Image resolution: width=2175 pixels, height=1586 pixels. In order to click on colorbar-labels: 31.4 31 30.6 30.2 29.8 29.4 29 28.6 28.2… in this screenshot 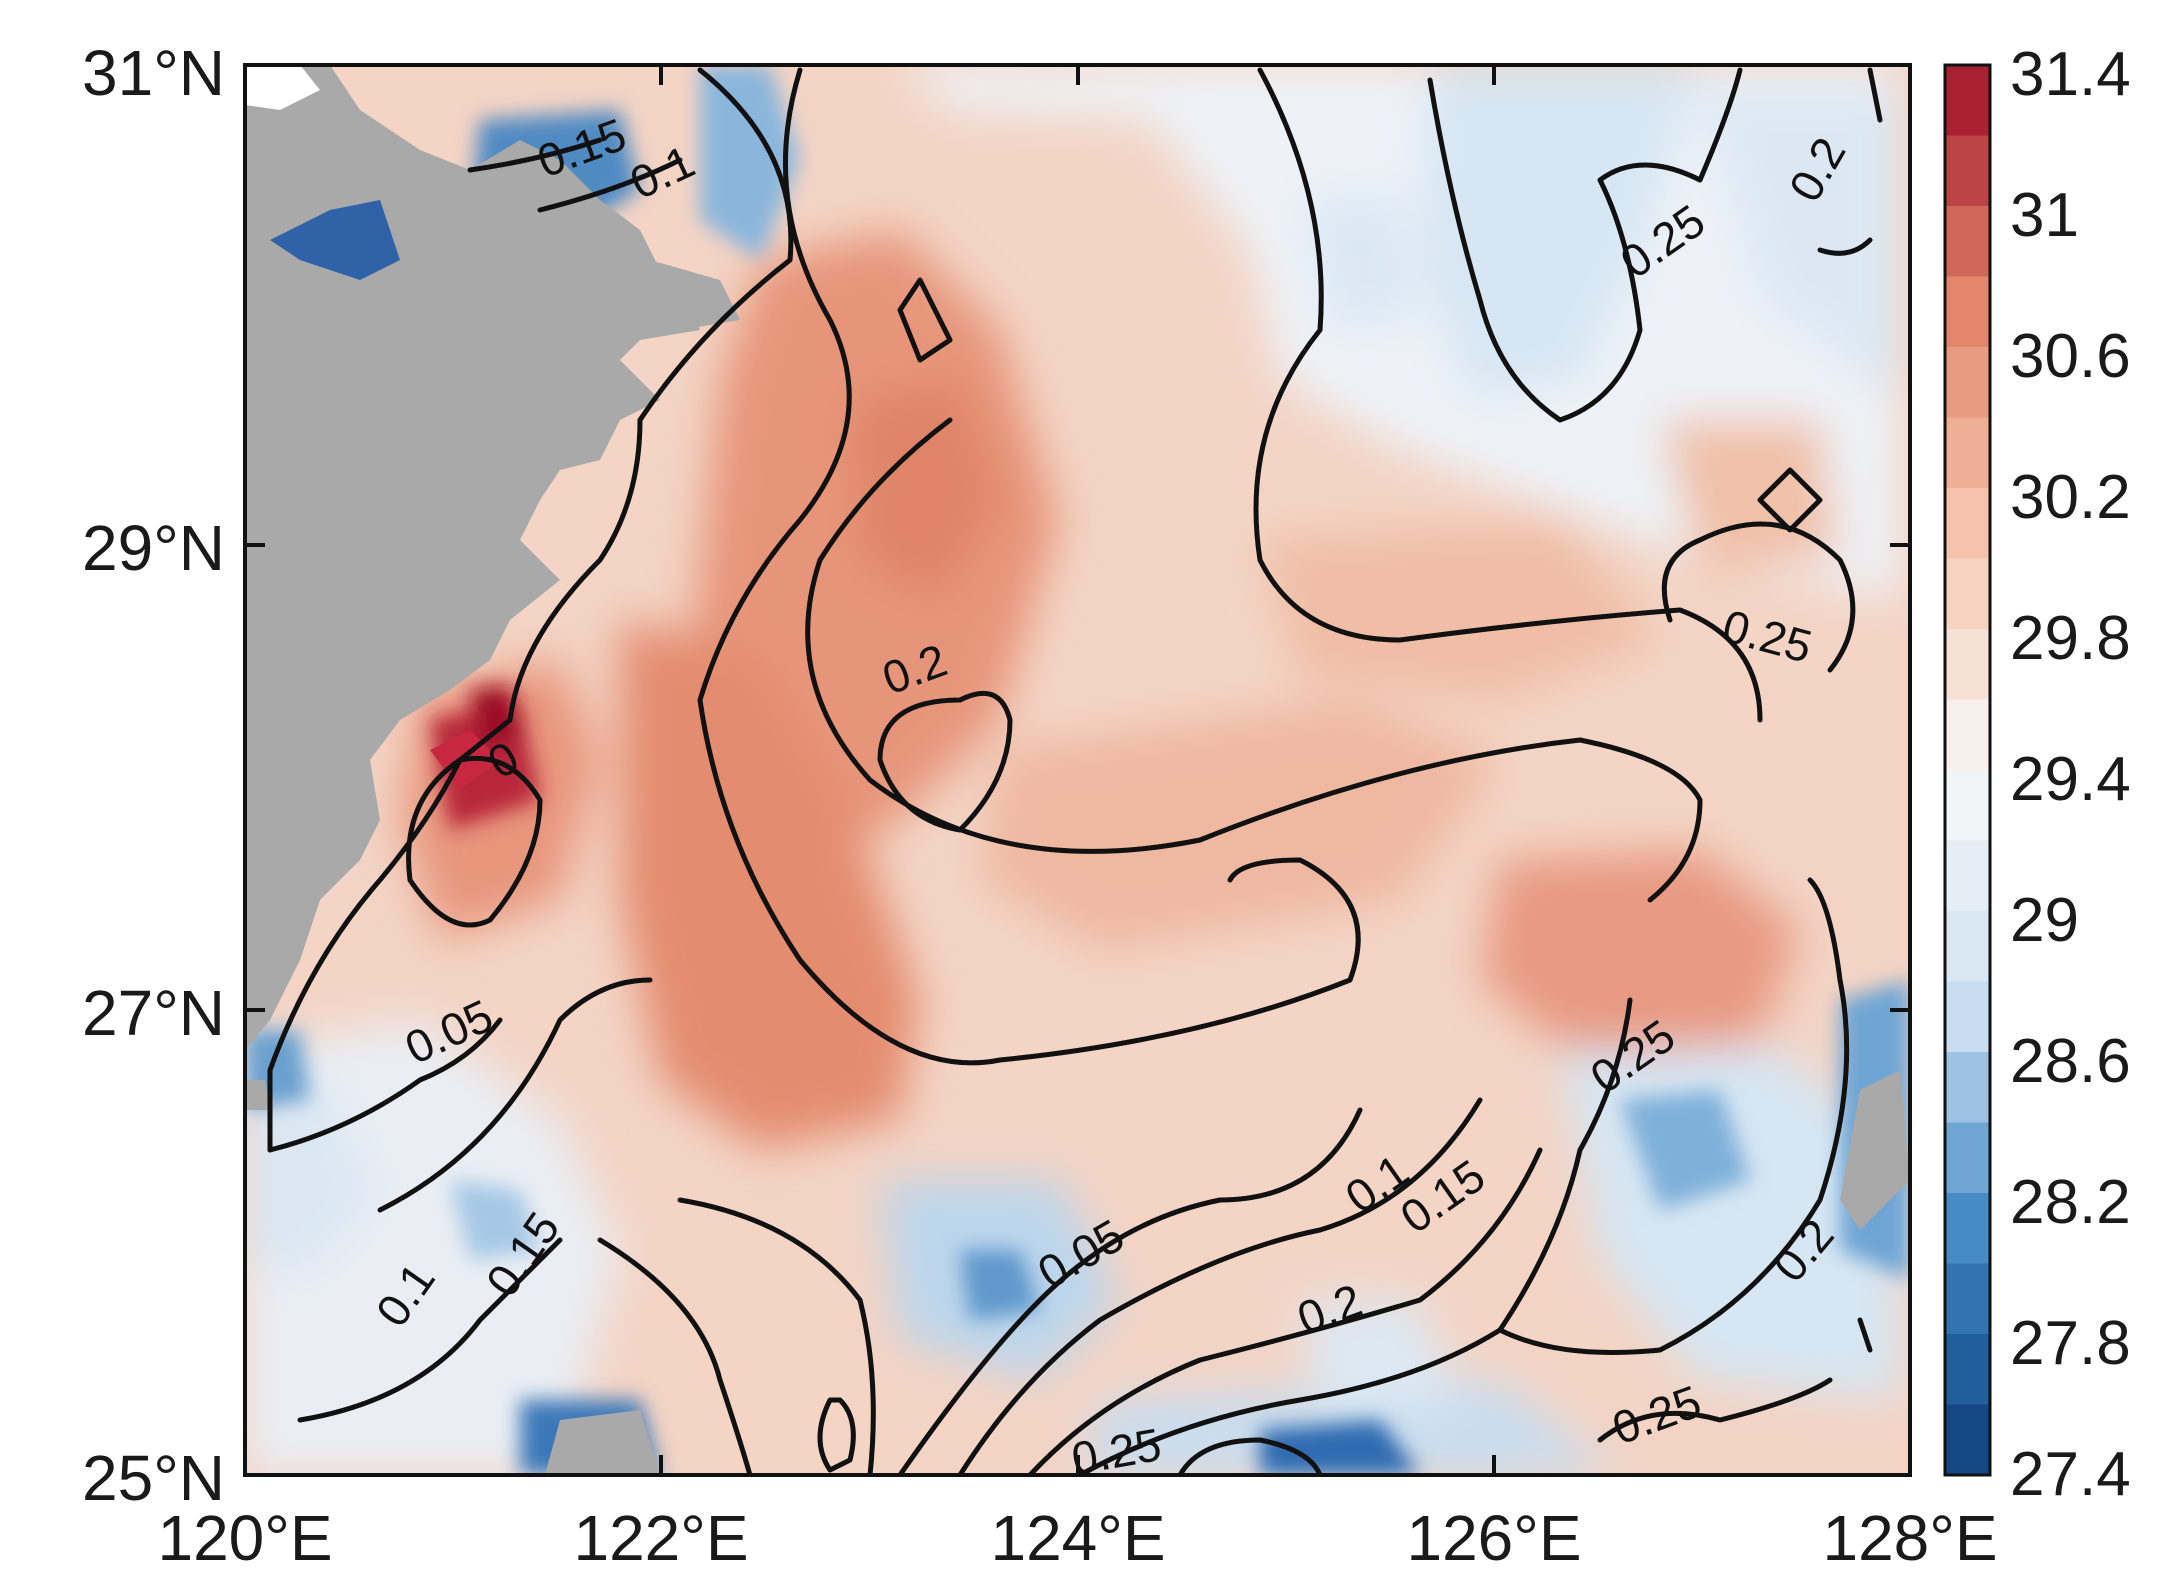, I will do `click(2070, 774)`.